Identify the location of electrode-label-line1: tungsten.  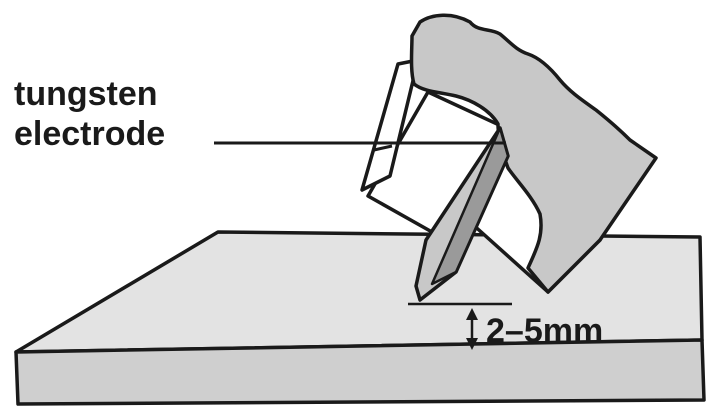
(86, 94).